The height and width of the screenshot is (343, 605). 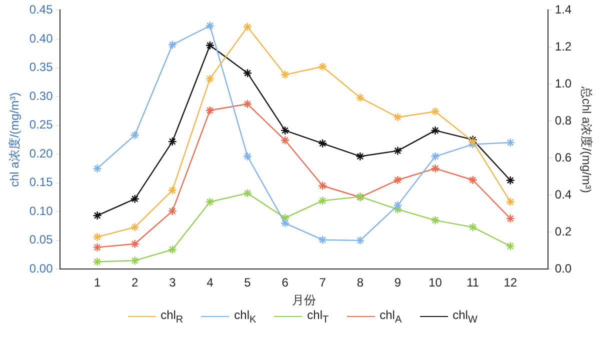 I want to click on x-tick-label: 10, so click(x=435, y=283).